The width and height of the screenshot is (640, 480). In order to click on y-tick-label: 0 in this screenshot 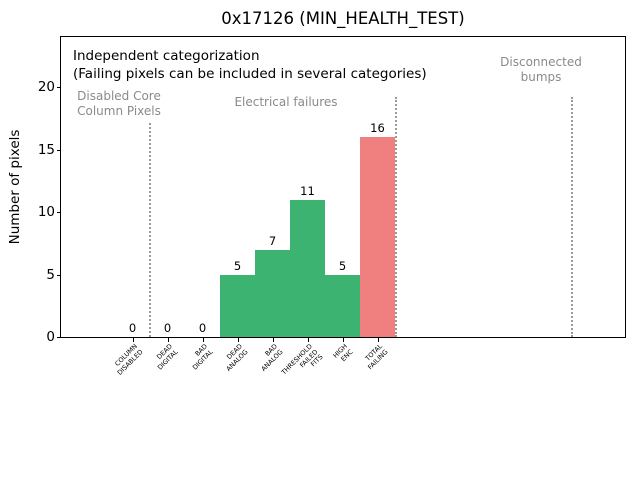, I will do `click(50, 337)`.